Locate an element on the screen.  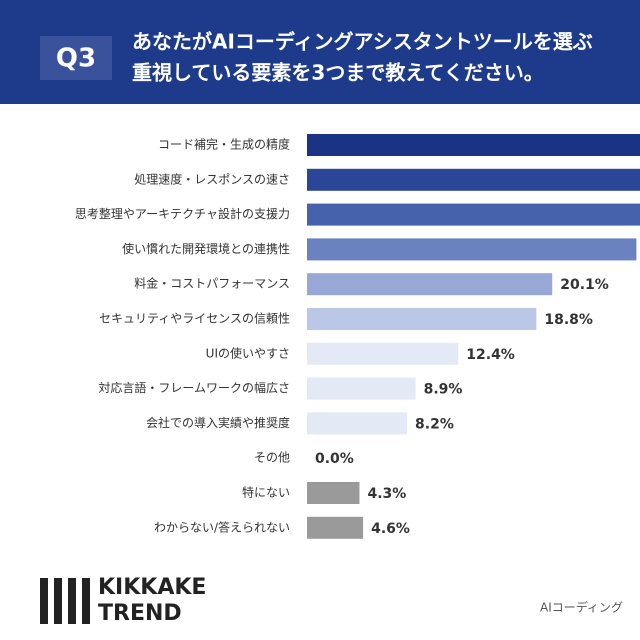
value-label: 8.2% is located at coordinates (434, 424).